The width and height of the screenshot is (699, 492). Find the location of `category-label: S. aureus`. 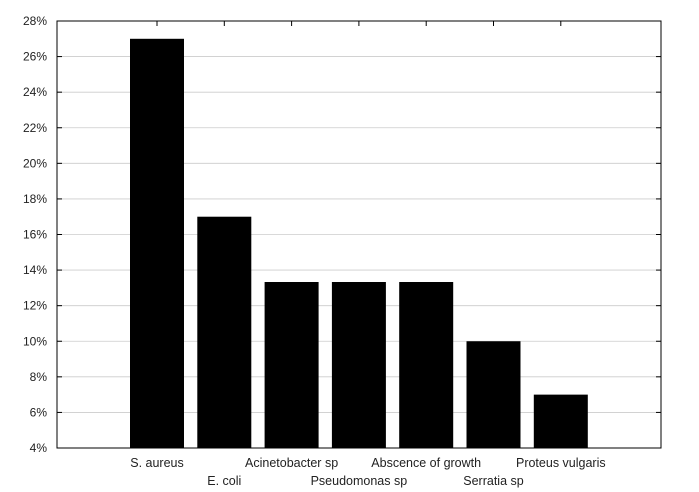

category-label: S. aureus is located at coordinates (157, 463).